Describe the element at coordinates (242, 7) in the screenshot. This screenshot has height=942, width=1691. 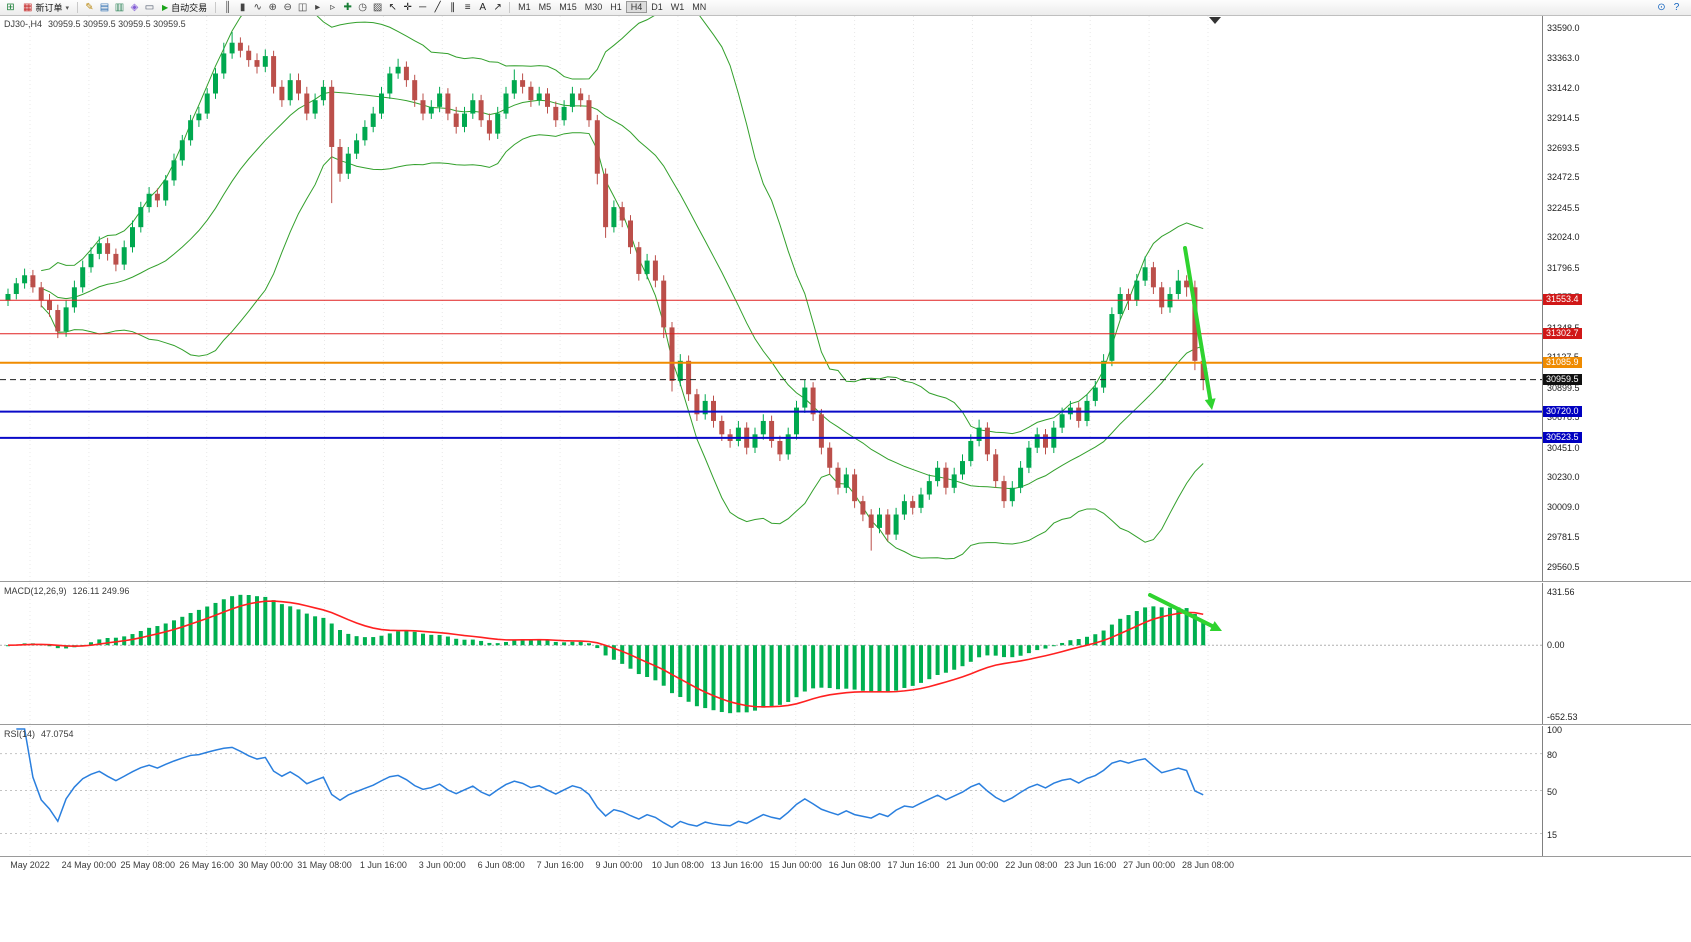
I see `candlestick-chart-icon: ▮` at that location.